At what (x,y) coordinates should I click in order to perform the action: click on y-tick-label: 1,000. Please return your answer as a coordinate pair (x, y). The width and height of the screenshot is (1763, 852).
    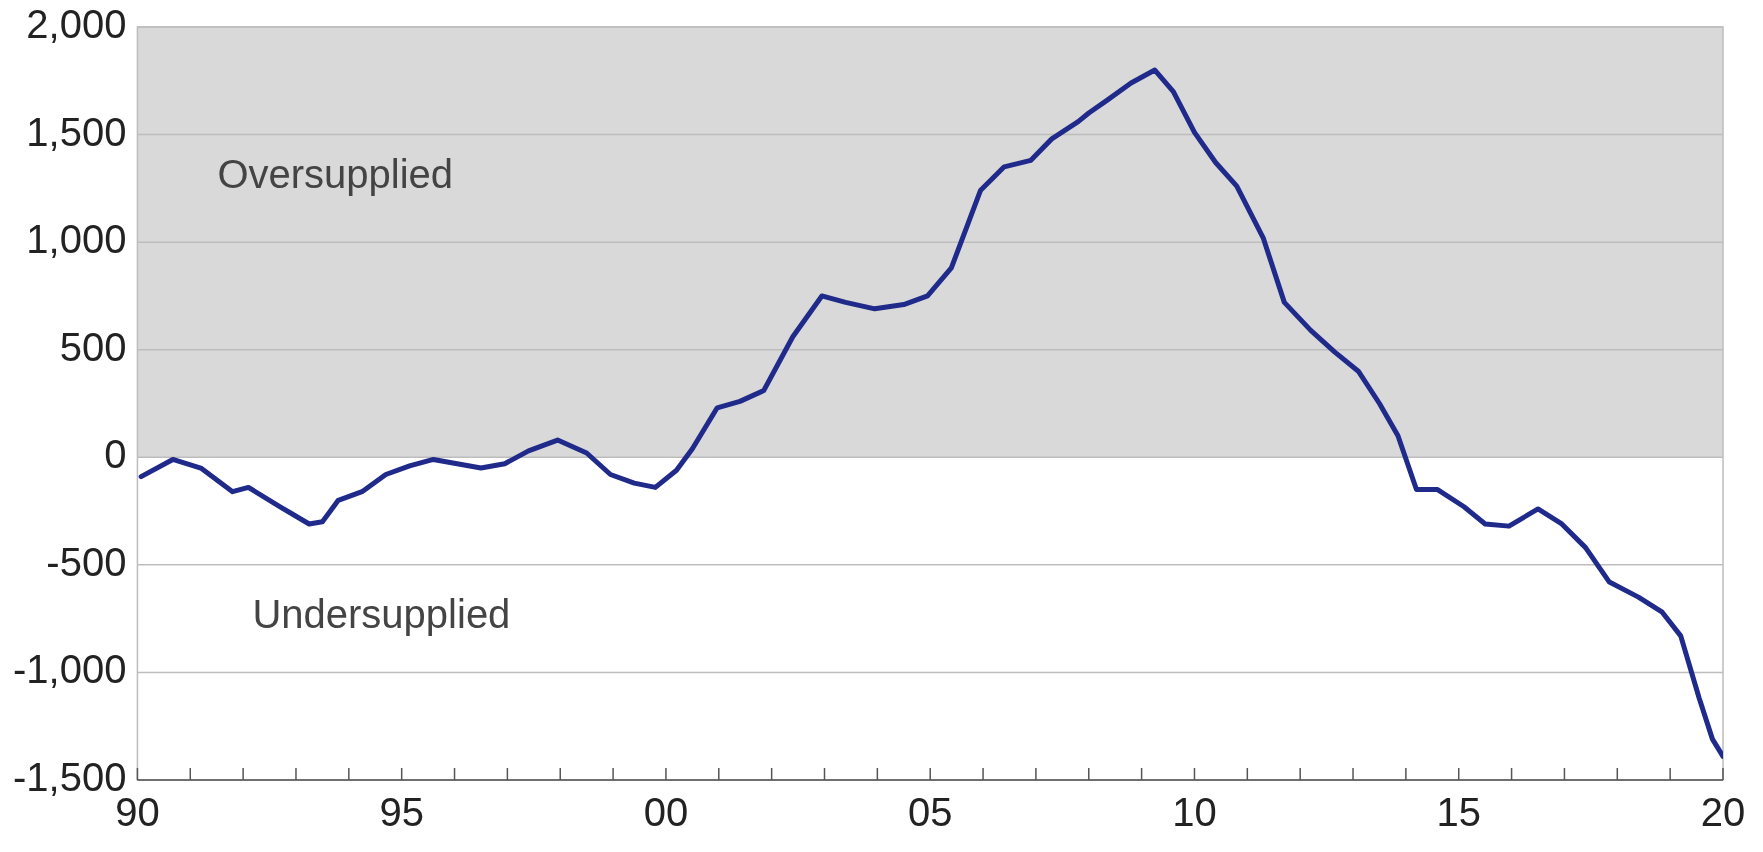
    Looking at the image, I should click on (76, 239).